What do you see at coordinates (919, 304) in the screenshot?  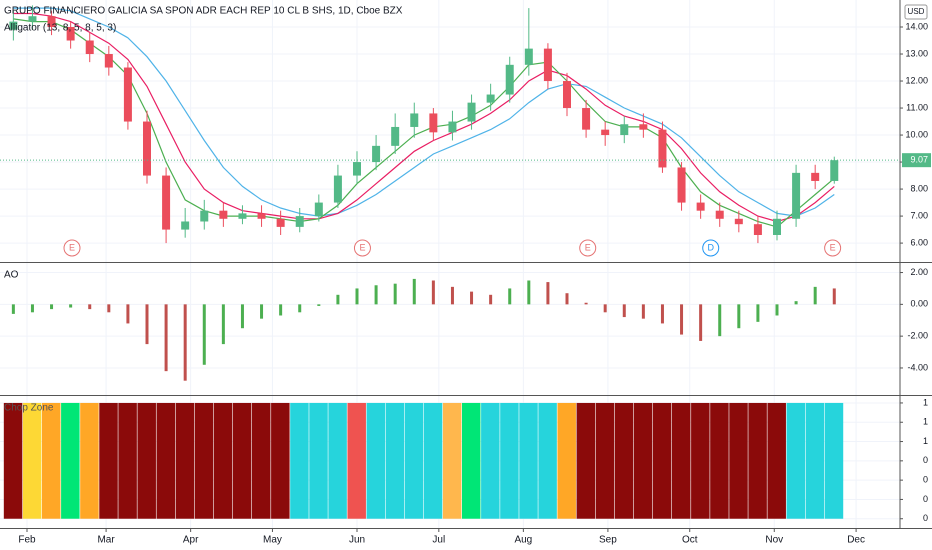 I see `y-tick-label: 0.00` at bounding box center [919, 304].